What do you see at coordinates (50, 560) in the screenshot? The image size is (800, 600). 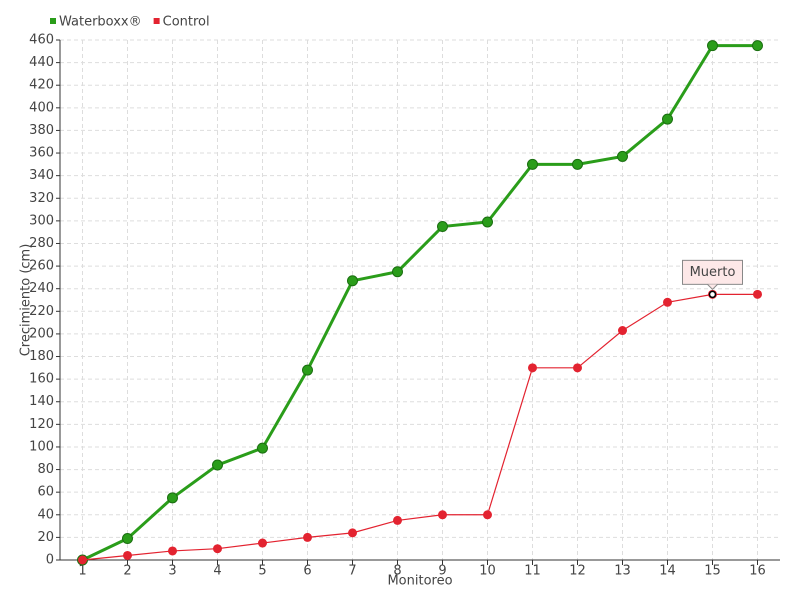 I see `y-tick-label: 0` at bounding box center [50, 560].